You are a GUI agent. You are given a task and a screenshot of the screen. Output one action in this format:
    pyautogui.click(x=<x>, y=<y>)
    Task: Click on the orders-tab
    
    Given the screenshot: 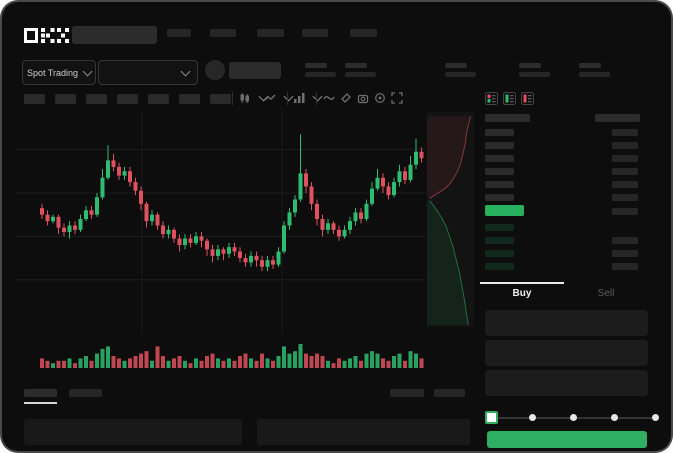 What is the action you would take?
    pyautogui.click(x=85, y=393)
    